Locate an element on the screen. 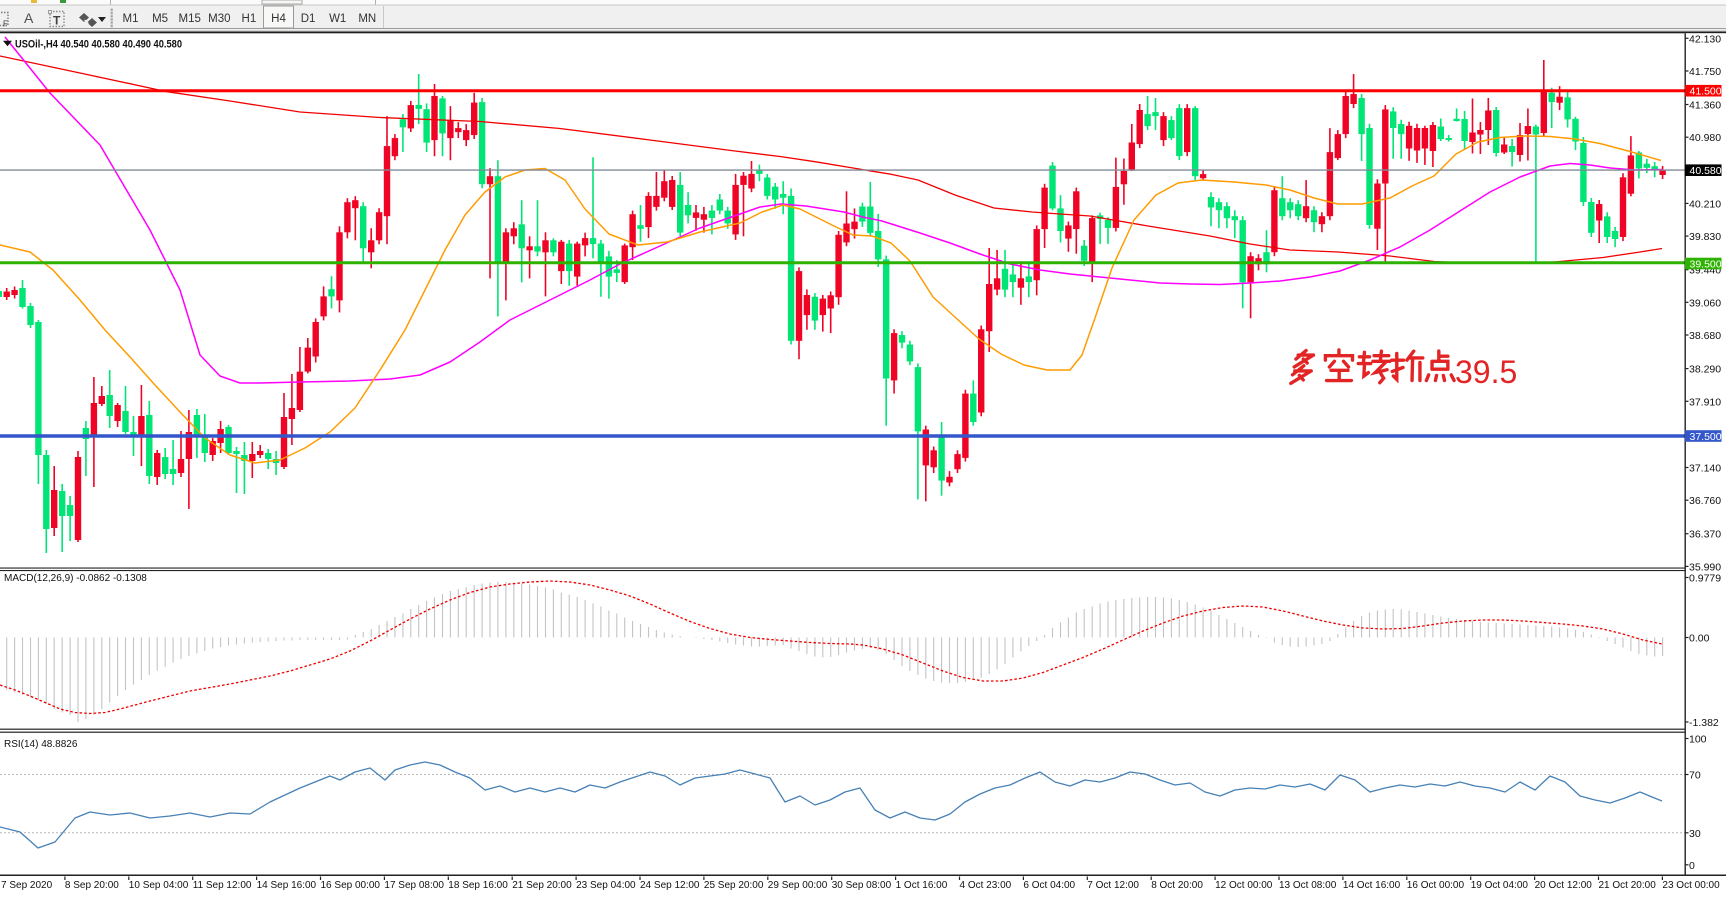  svg-text: M15 is located at coordinates (190, 19).